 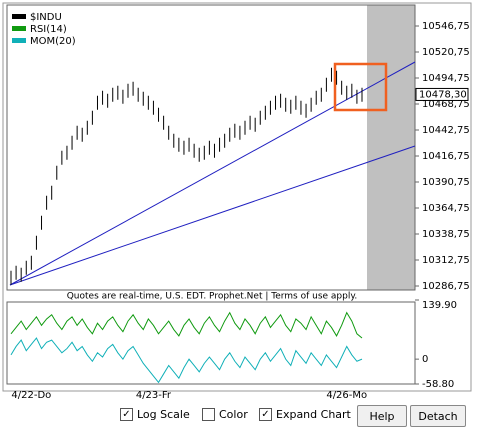 What do you see at coordinates (439, 305) in the screenshot?
I see `y-tick-label: 139.90` at bounding box center [439, 305].